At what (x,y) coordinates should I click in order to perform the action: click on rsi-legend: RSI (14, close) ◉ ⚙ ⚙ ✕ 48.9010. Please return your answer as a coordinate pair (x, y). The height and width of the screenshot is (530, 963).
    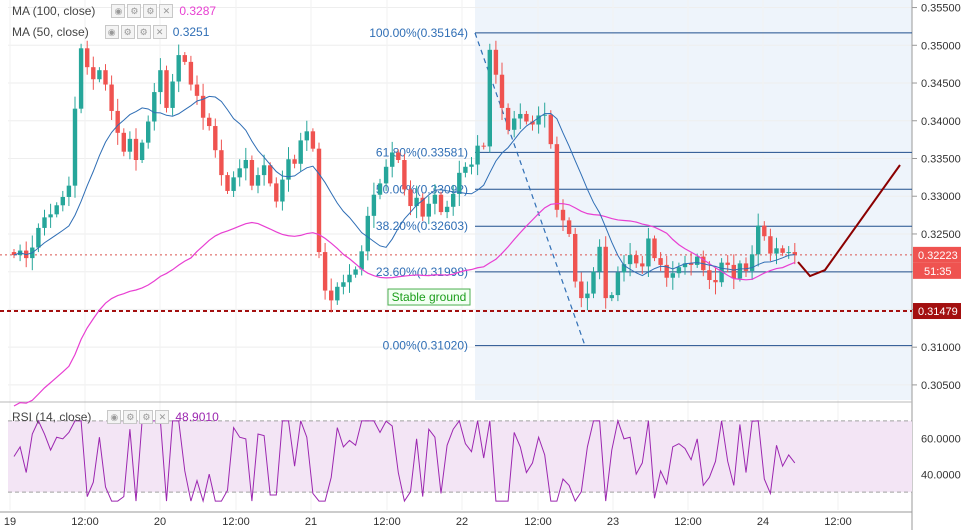
    Looking at the image, I should click on (115, 417).